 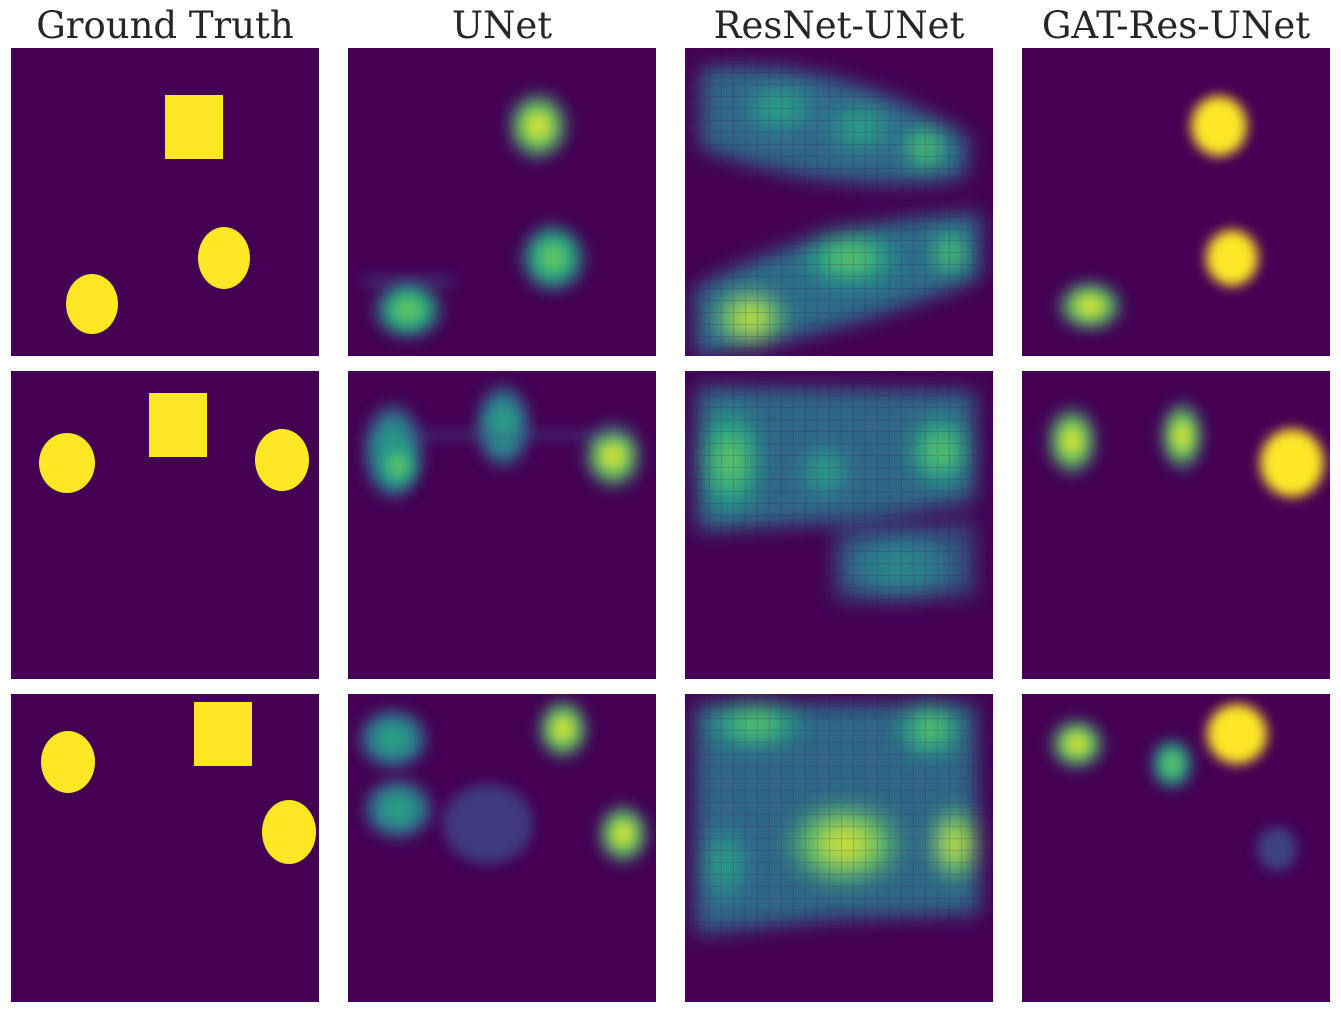 I want to click on column-title-ground-truth: Ground Truth, so click(x=165, y=25).